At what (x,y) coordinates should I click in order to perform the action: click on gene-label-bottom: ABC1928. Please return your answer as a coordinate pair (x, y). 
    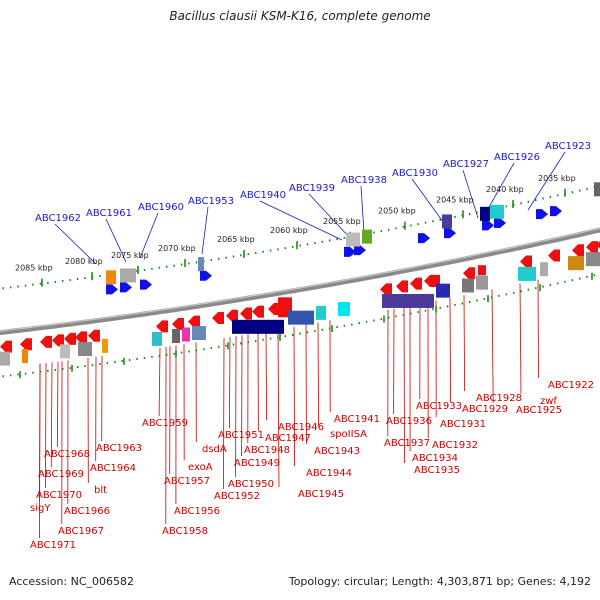
    Looking at the image, I should click on (499, 398).